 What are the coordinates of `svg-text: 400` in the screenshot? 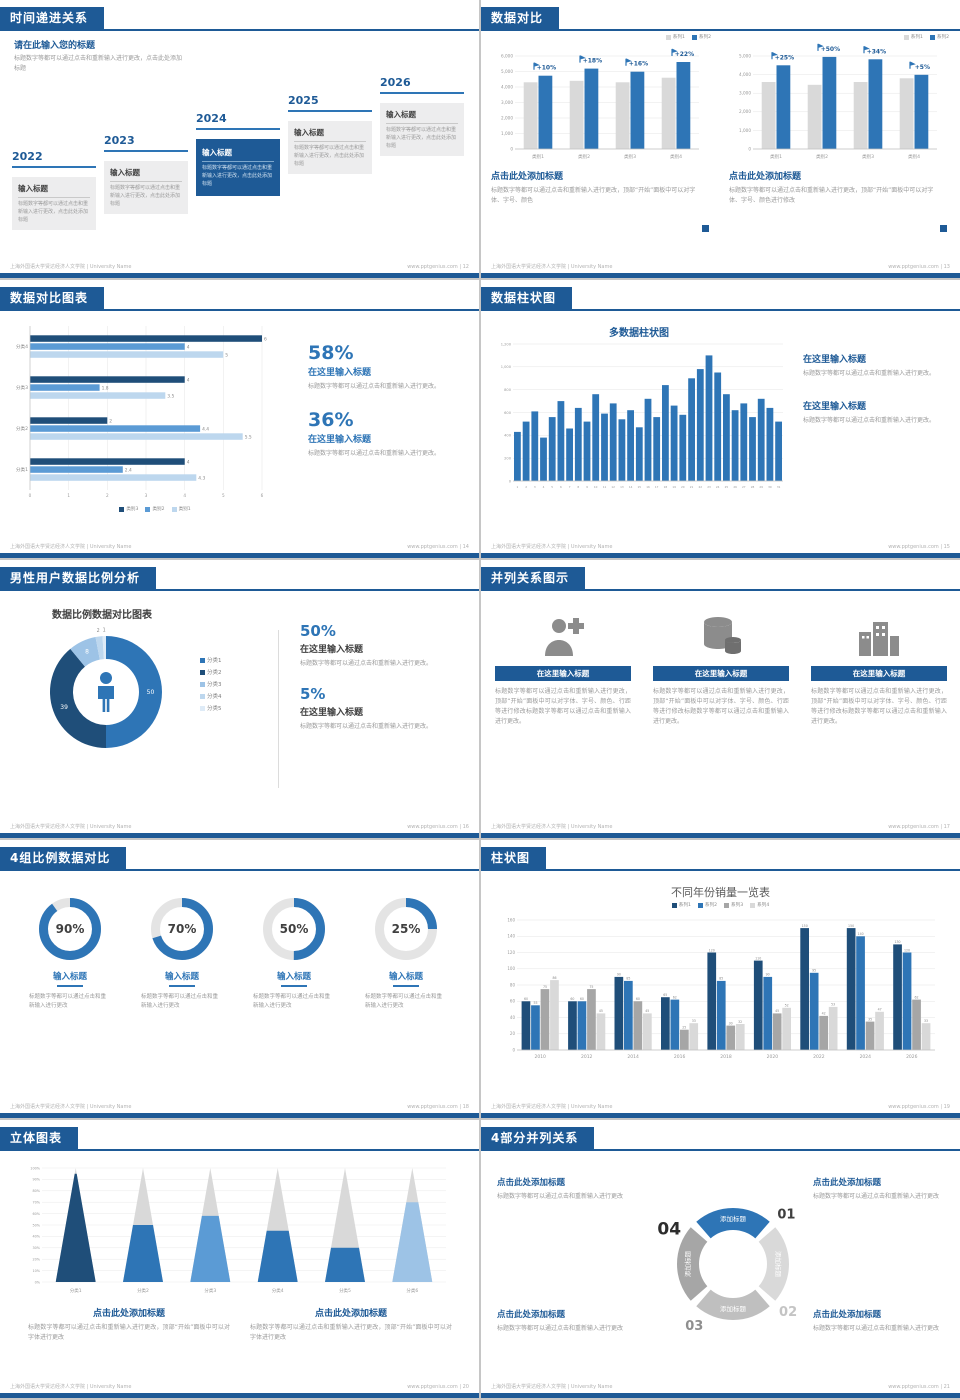 It's located at (508, 436).